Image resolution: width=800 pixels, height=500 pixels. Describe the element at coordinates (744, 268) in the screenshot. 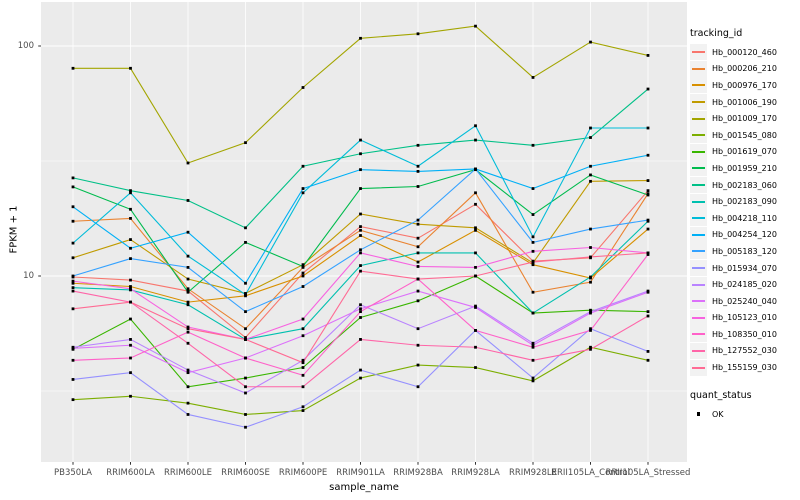

I see `legend-entry: Hb_015934_070` at that location.